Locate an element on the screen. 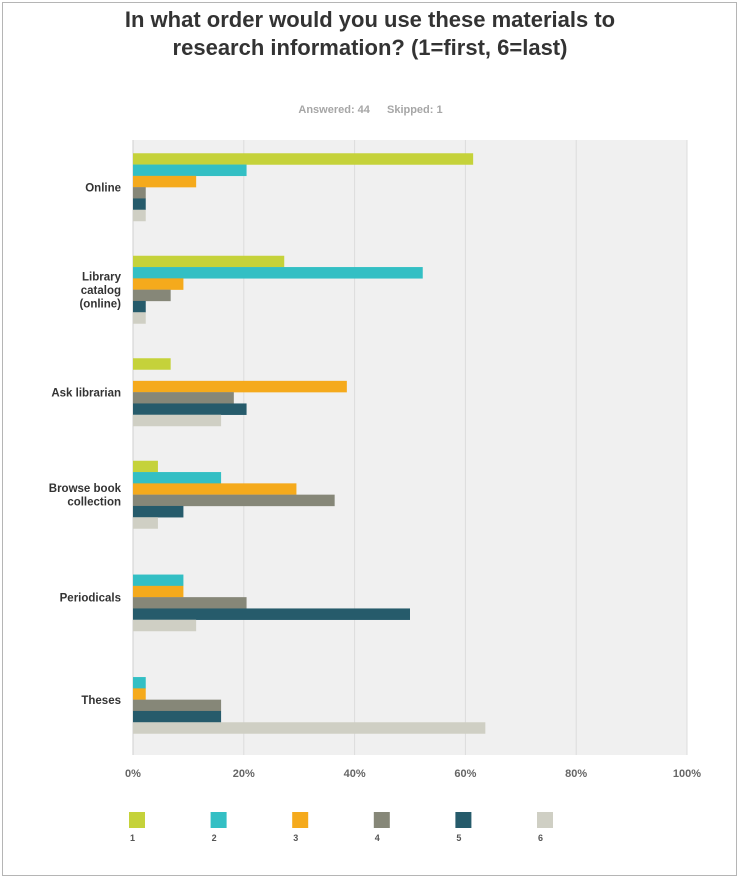 Image resolution: width=741 pixels, height=878 pixels. legend-label: 2 is located at coordinates (214, 838).